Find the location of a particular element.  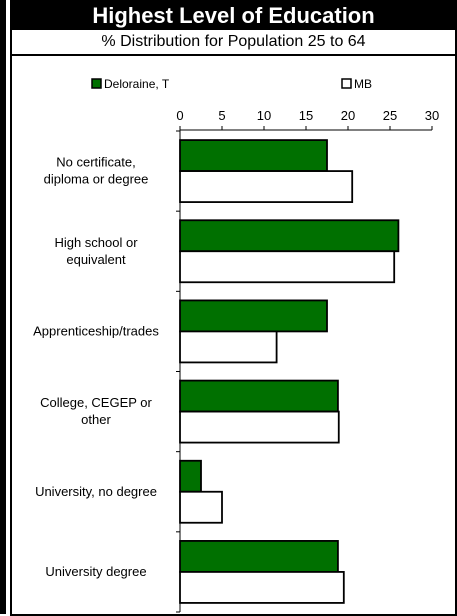

category-label-5-0: University degree is located at coordinates (95, 571).